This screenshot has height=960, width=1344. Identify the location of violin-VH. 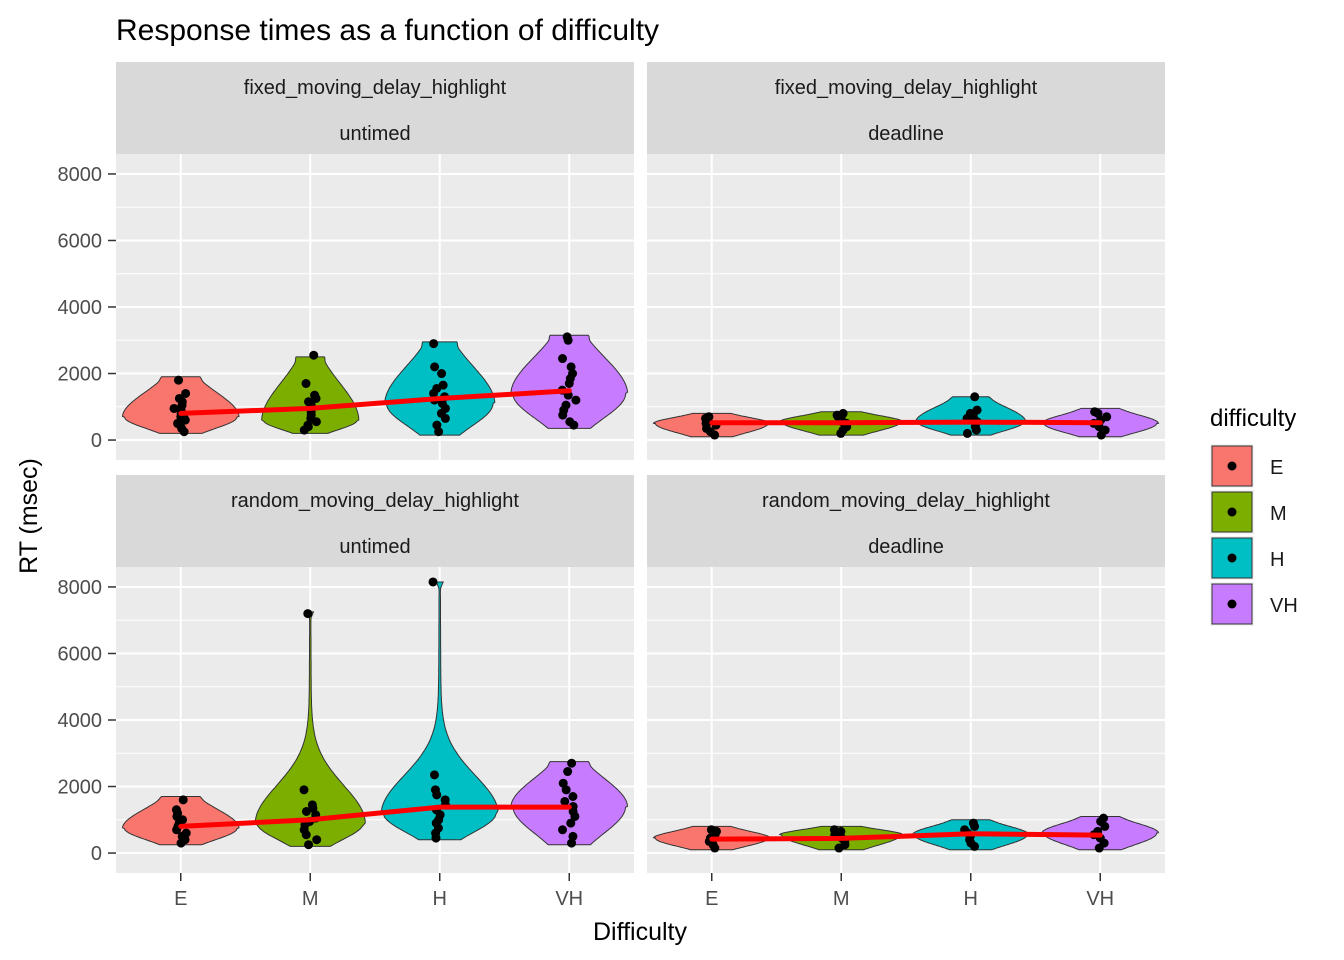
(569, 803).